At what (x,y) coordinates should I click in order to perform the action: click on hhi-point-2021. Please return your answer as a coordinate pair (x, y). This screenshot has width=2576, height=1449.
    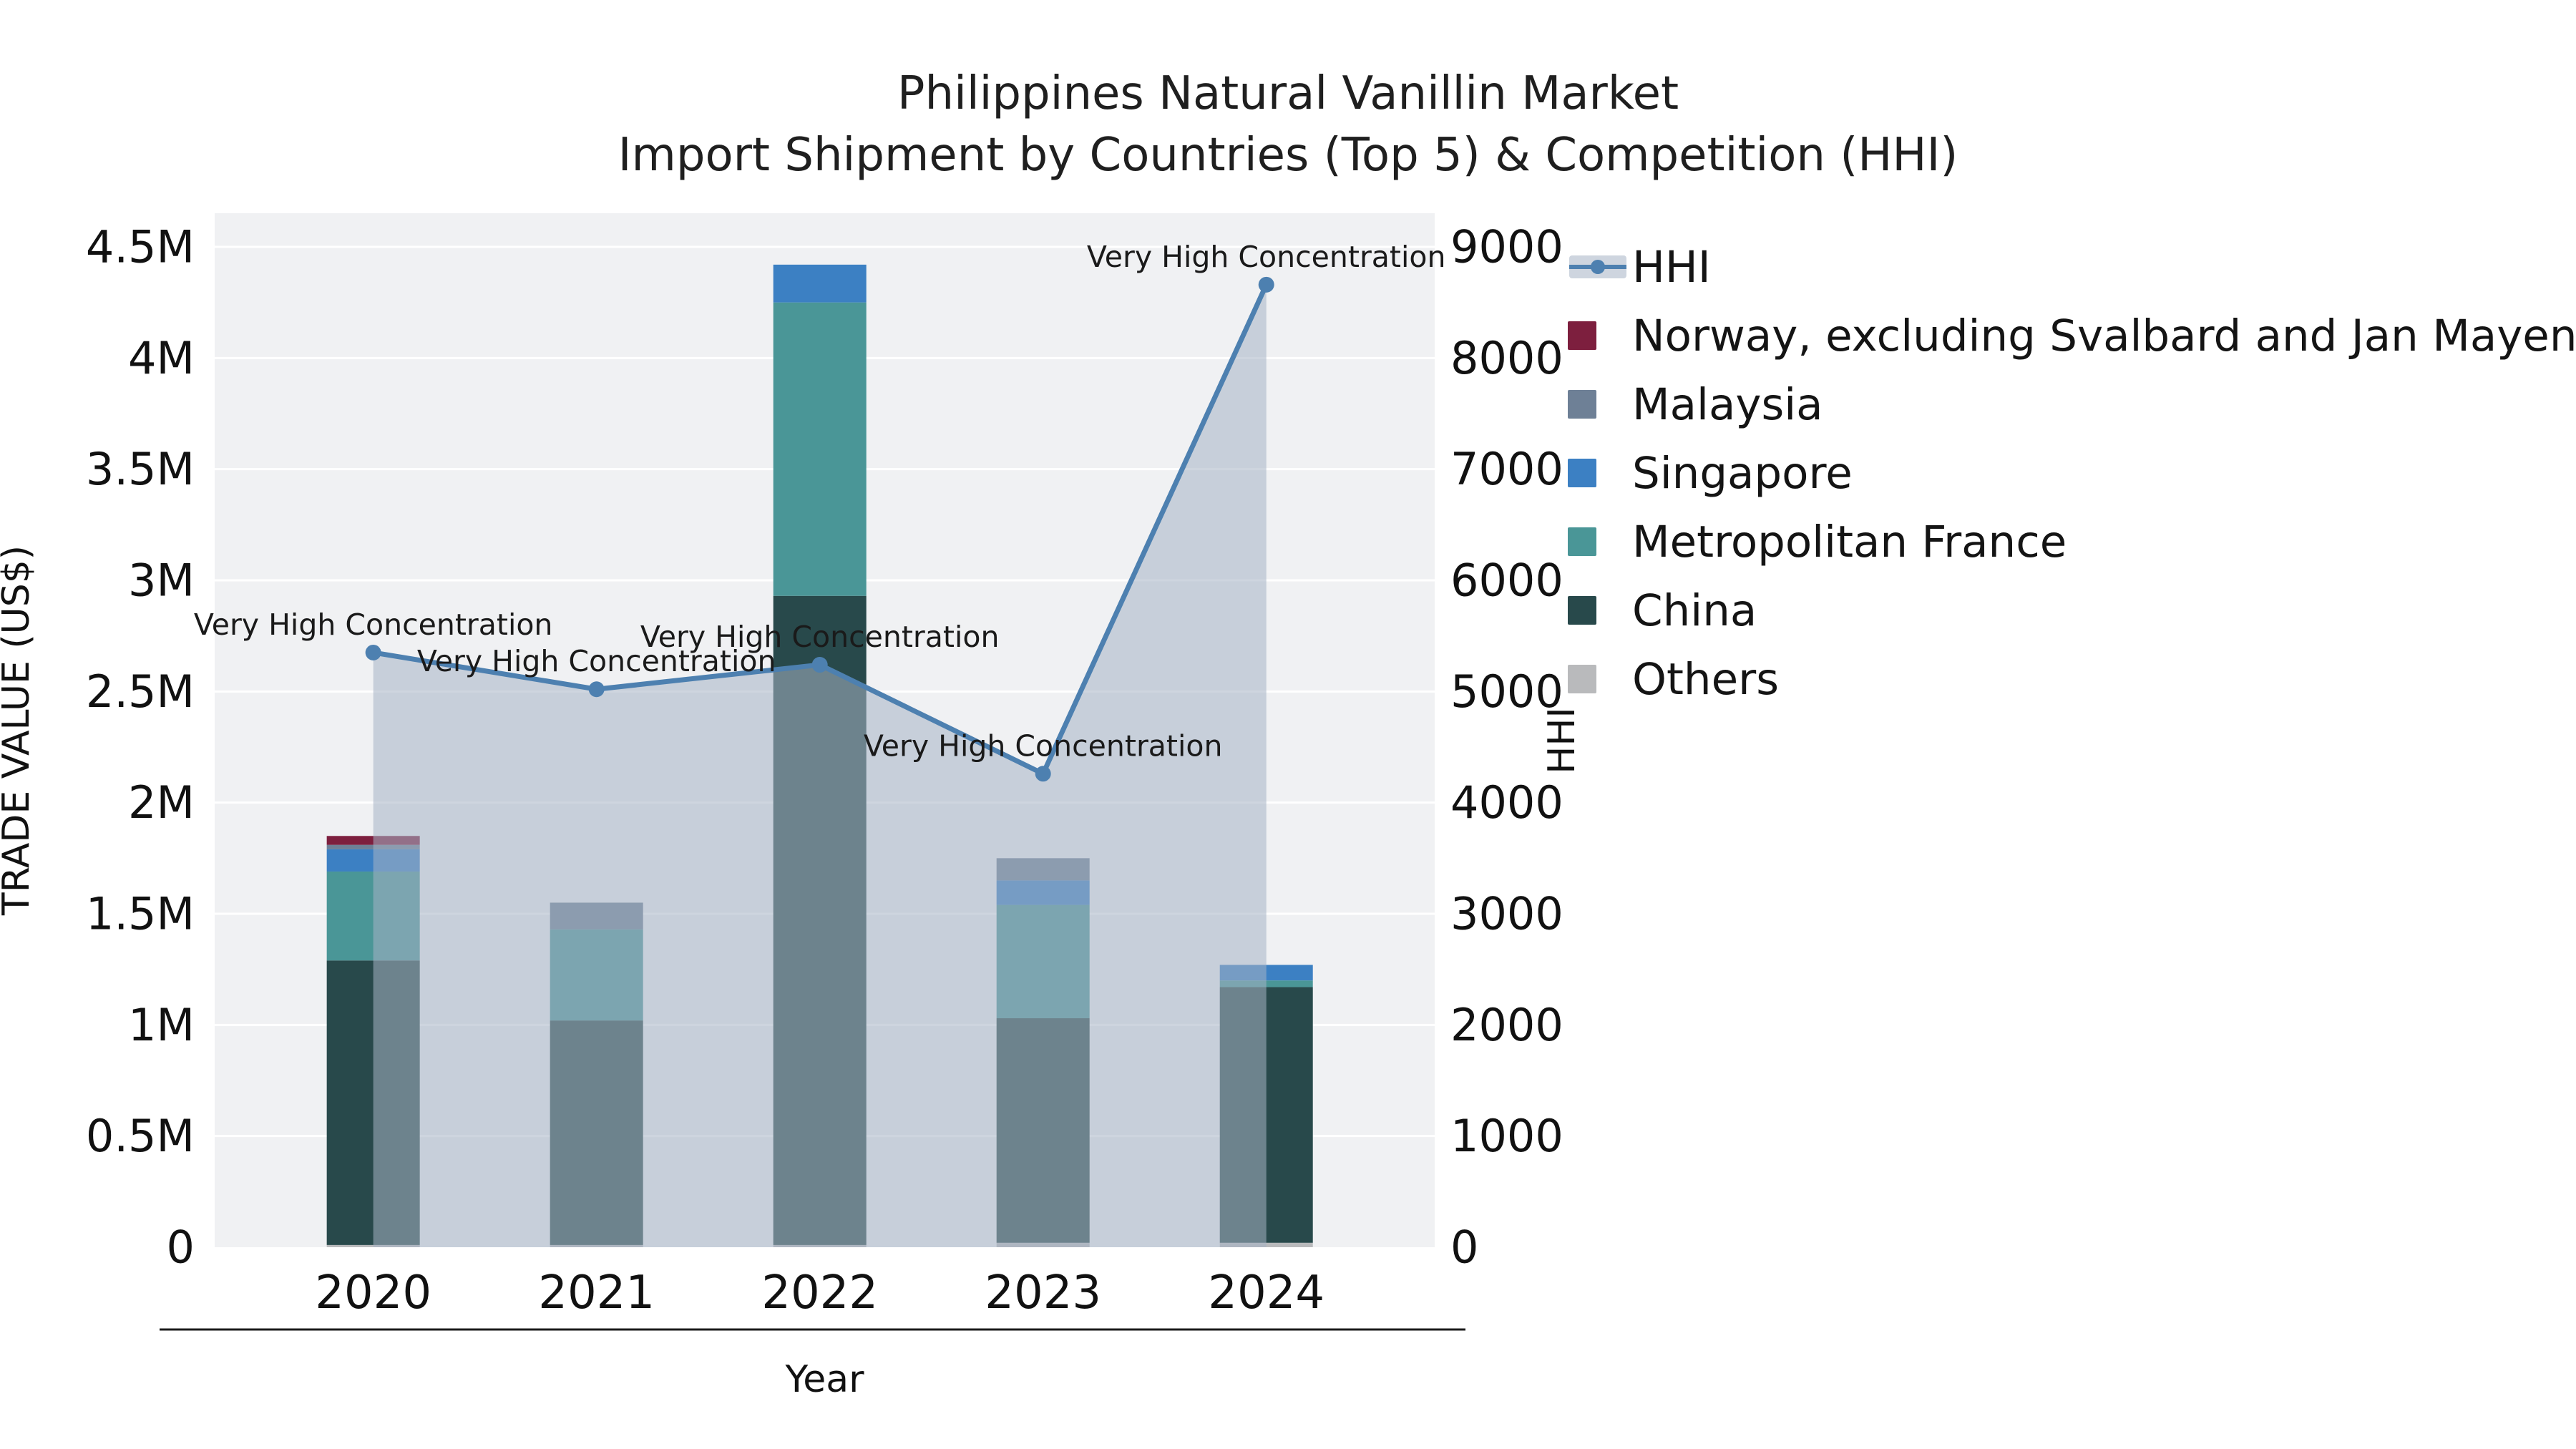
    Looking at the image, I should click on (596, 689).